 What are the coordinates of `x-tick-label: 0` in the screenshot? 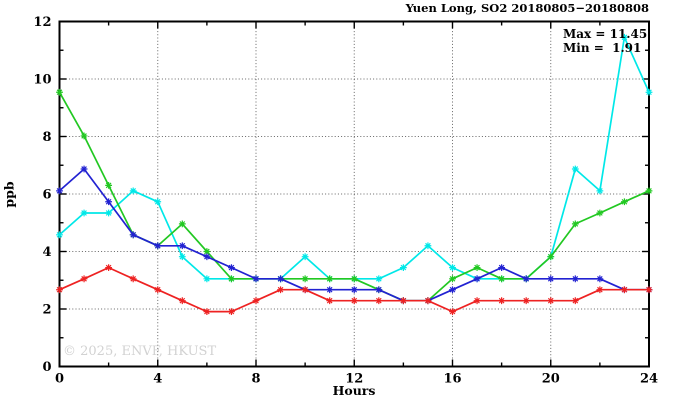 It's located at (59, 379).